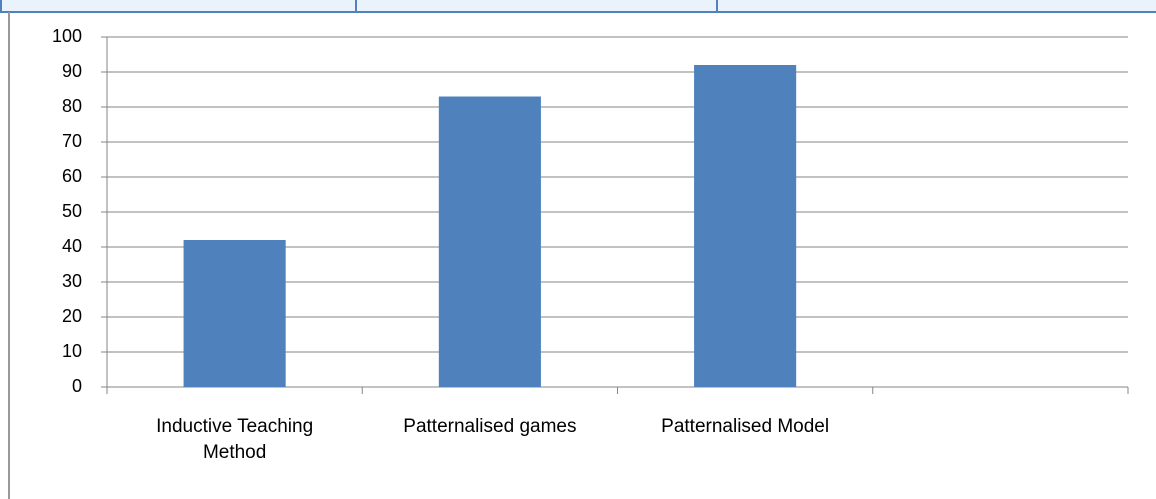 The image size is (1156, 499). What do you see at coordinates (745, 426) in the screenshot?
I see `x-tick-label: Patternalised Model` at bounding box center [745, 426].